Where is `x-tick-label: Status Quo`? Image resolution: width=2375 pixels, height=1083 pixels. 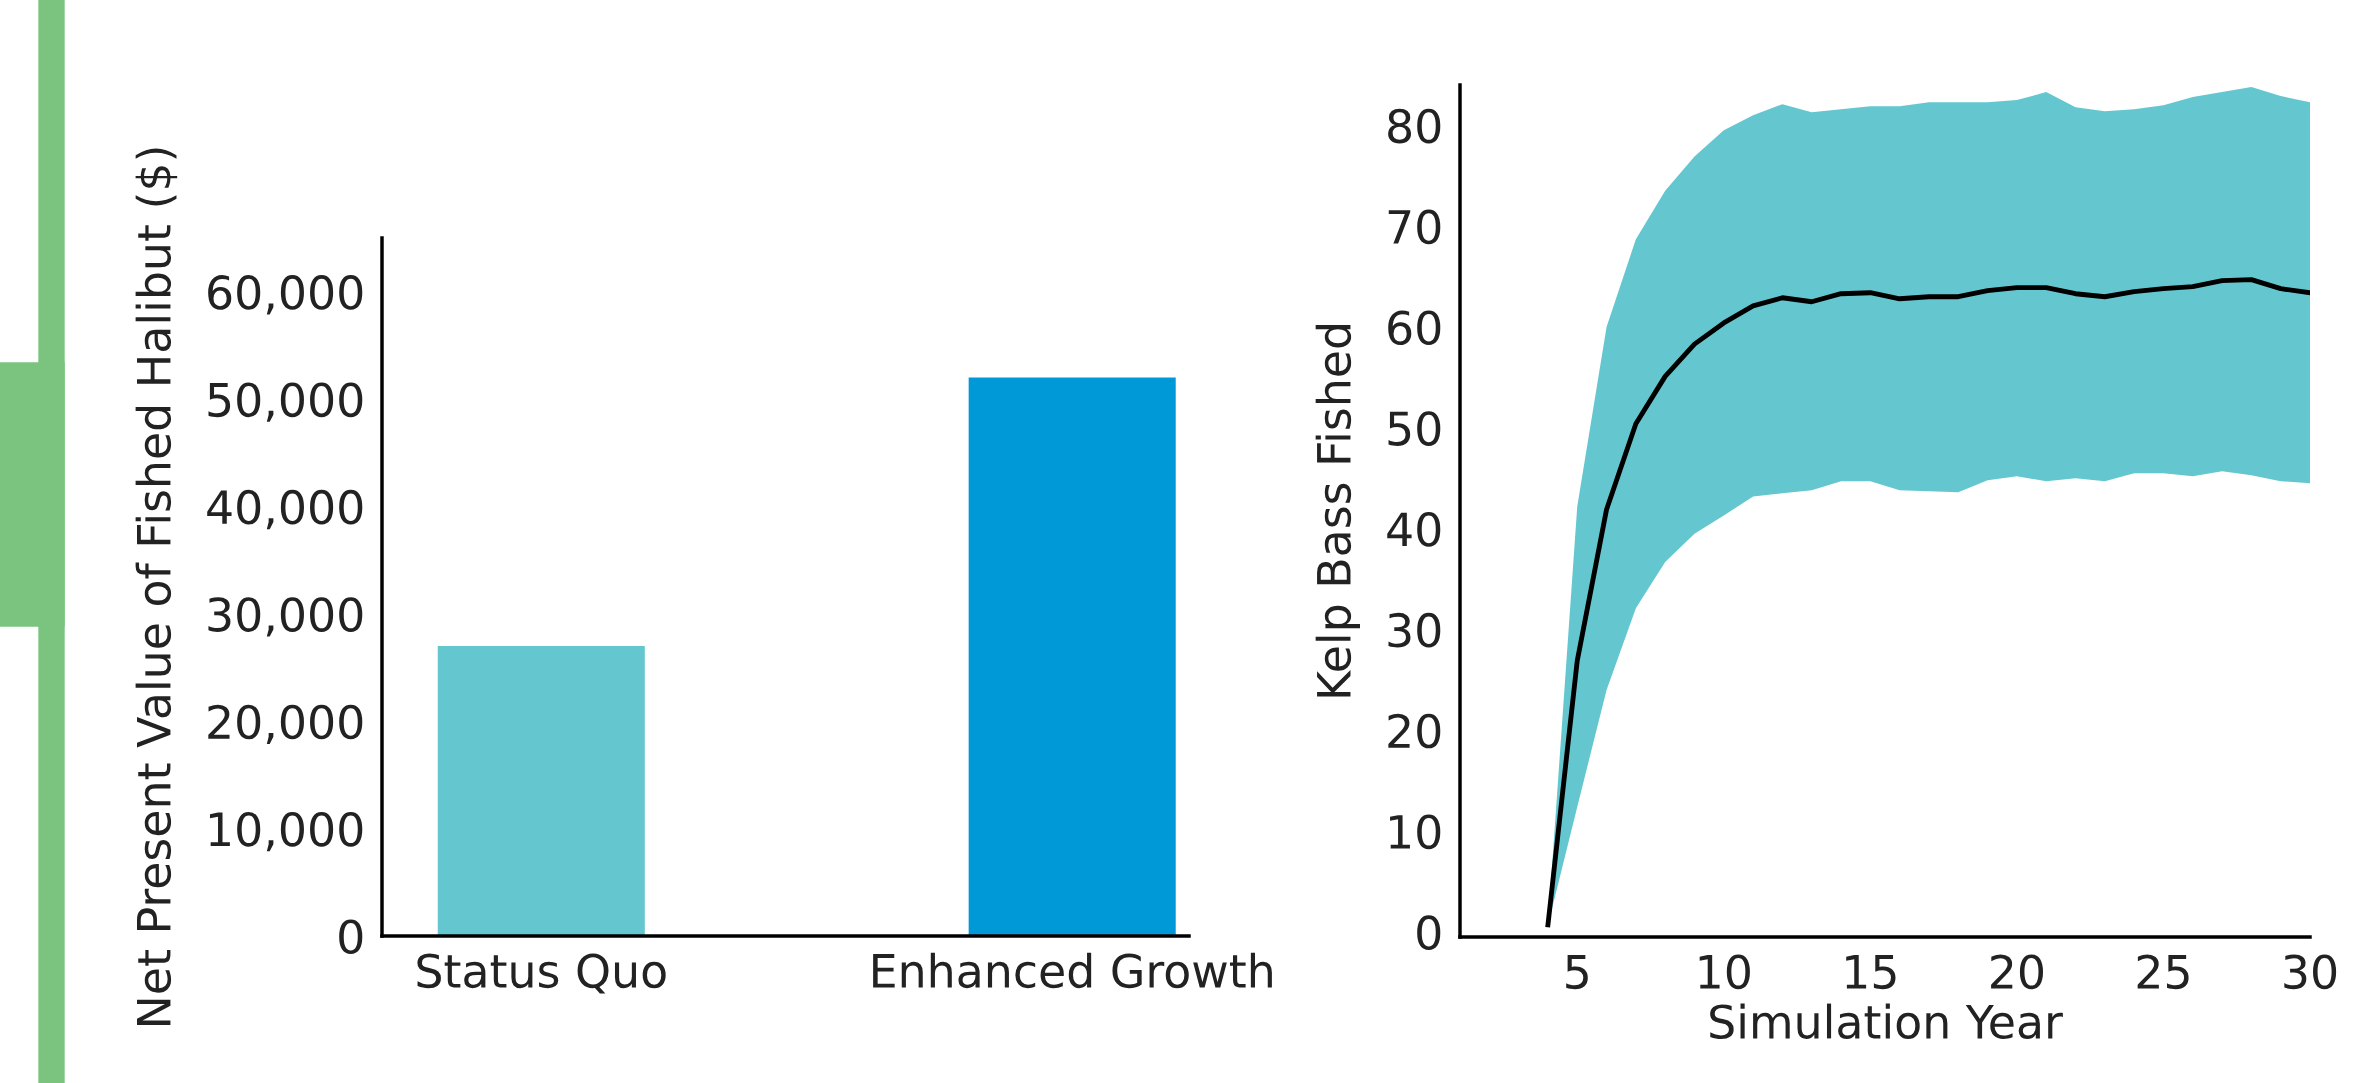 x-tick-label: Status Quo is located at coordinates (541, 973).